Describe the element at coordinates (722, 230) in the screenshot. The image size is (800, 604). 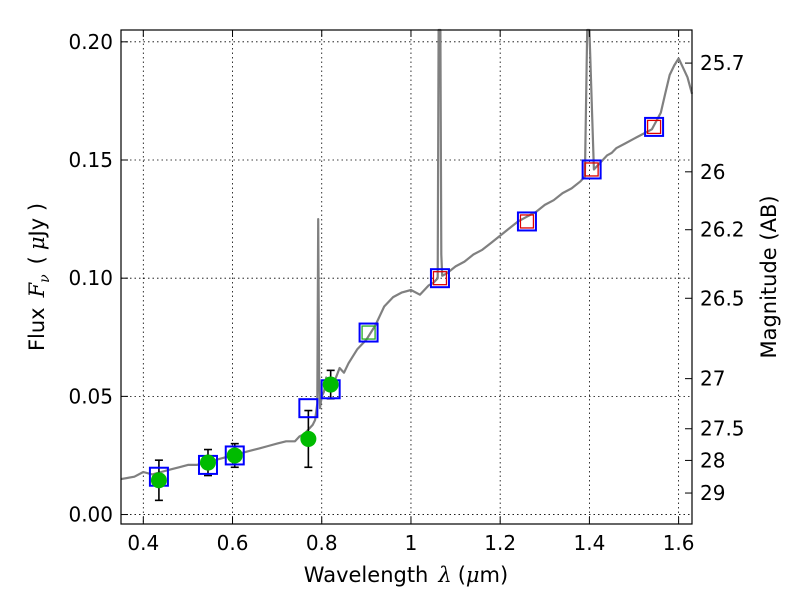
I see `y2-tick-label: 26.2` at that location.